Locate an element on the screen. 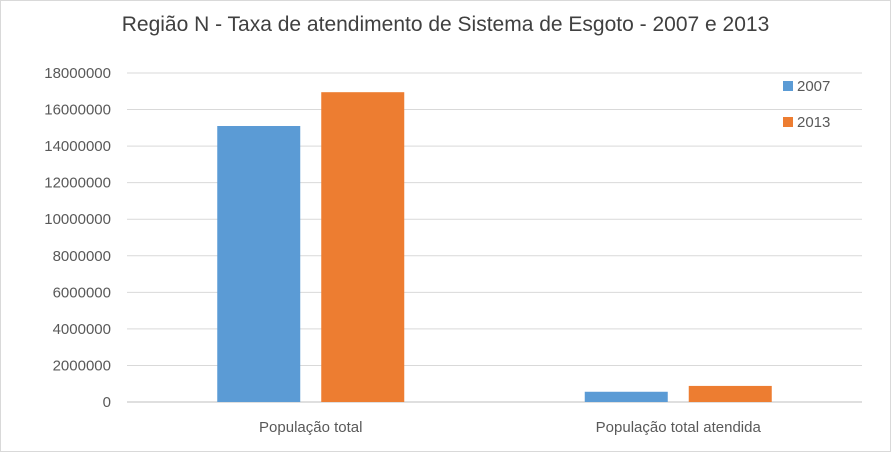 The image size is (891, 452). legend-swatch-2007 is located at coordinates (788, 86).